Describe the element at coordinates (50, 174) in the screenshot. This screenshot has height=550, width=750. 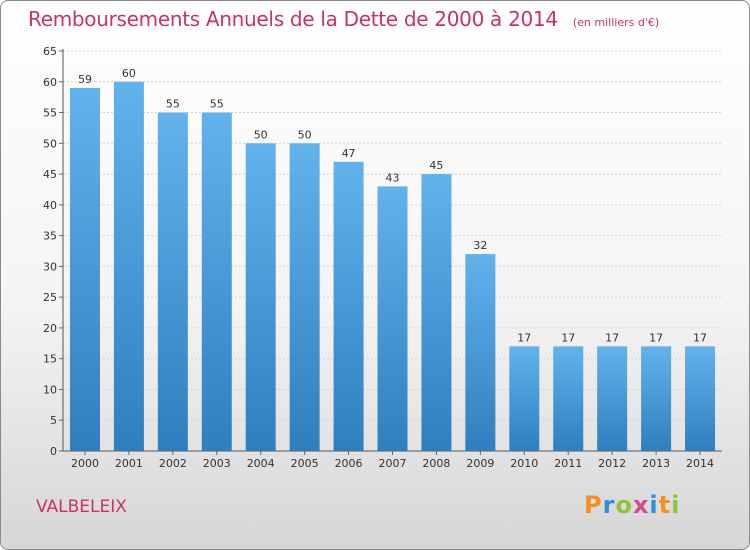
I see `y-tick-label: 45` at that location.